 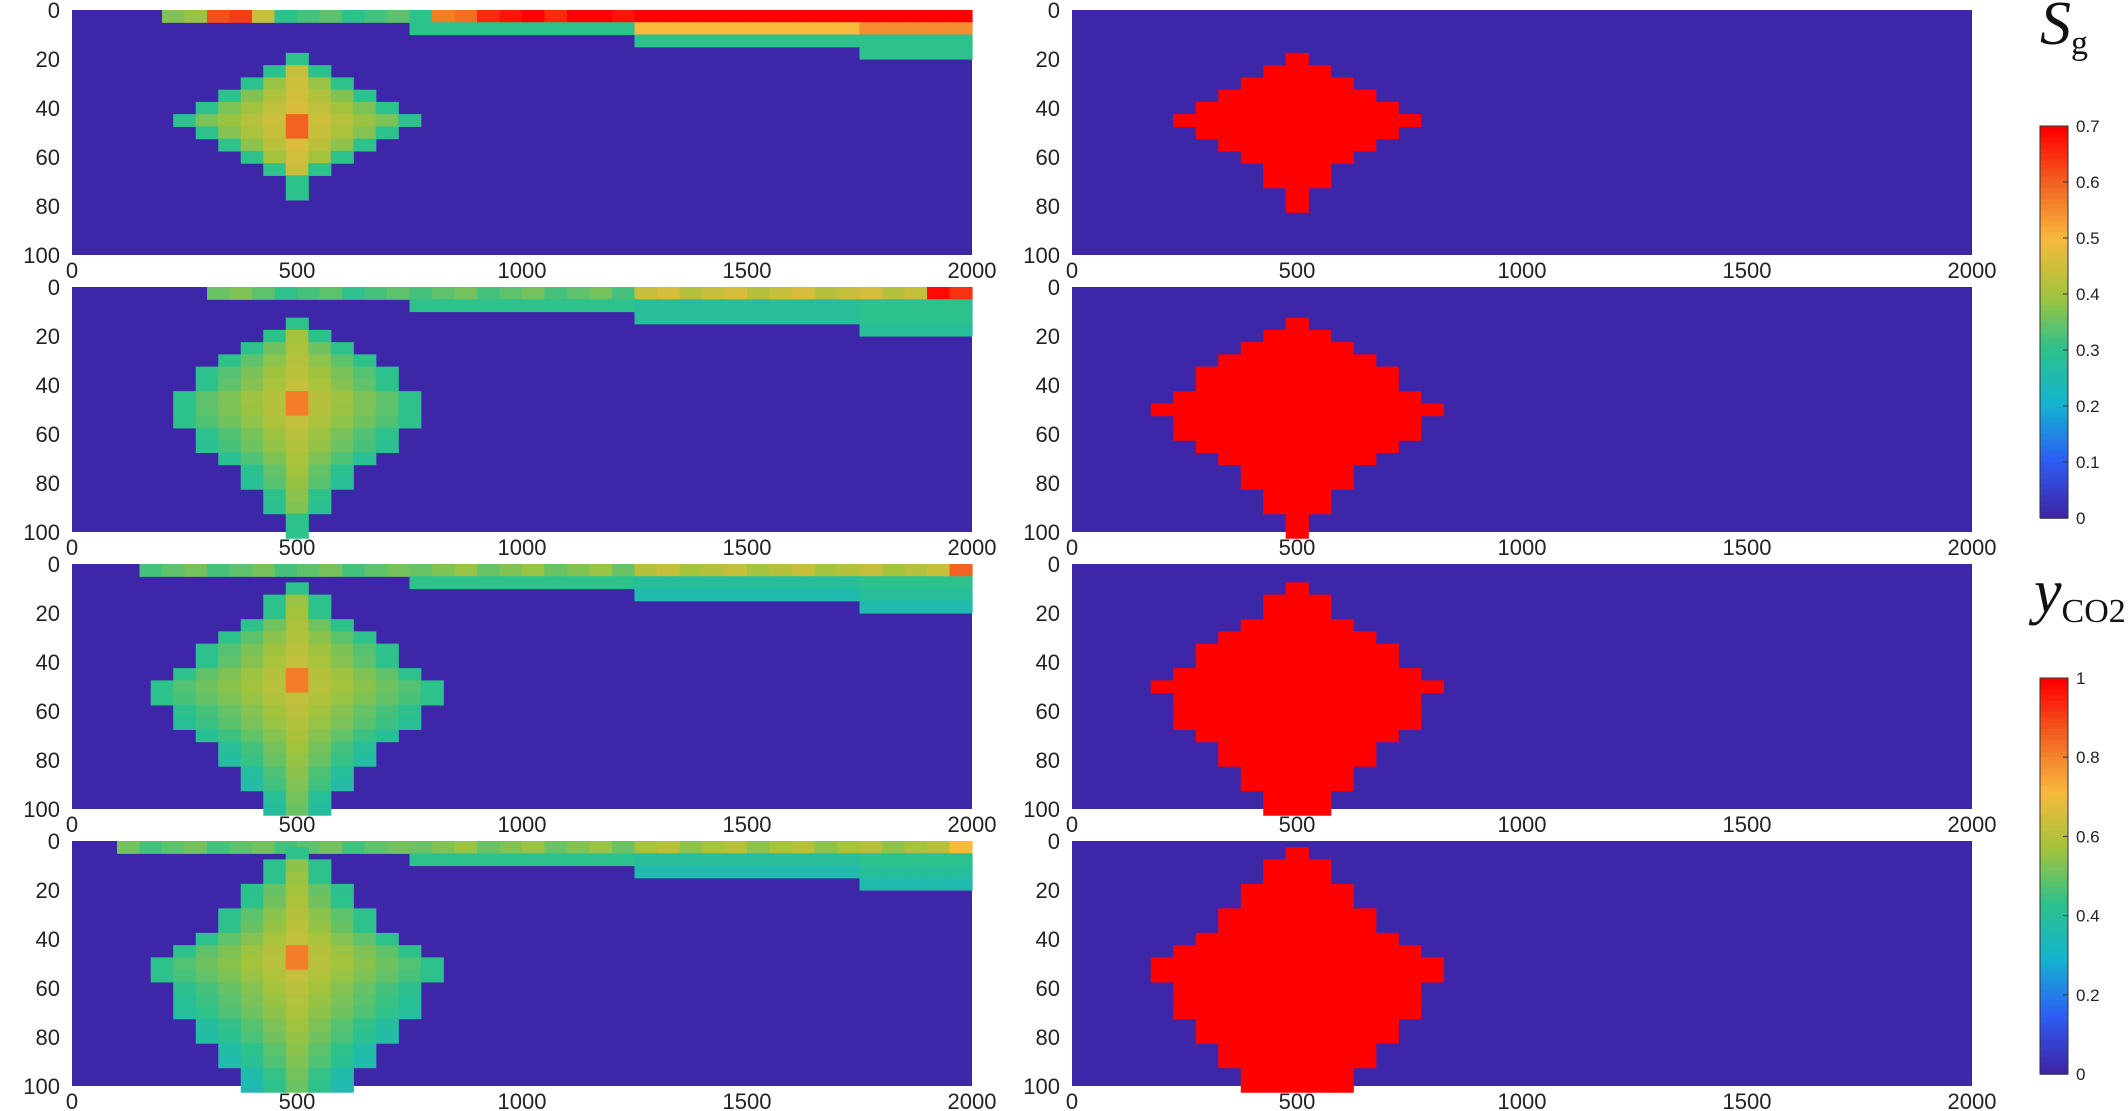 I want to click on colorbar-yco2-scale: 00.20.40.60.81, so click(x=2069, y=876).